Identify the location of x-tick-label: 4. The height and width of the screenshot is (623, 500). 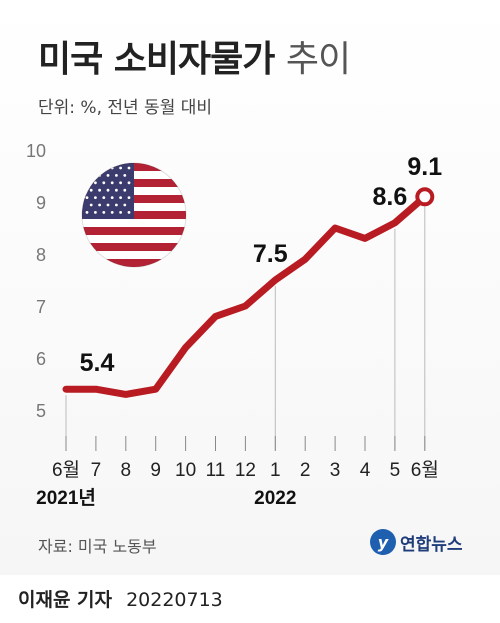
(365, 470).